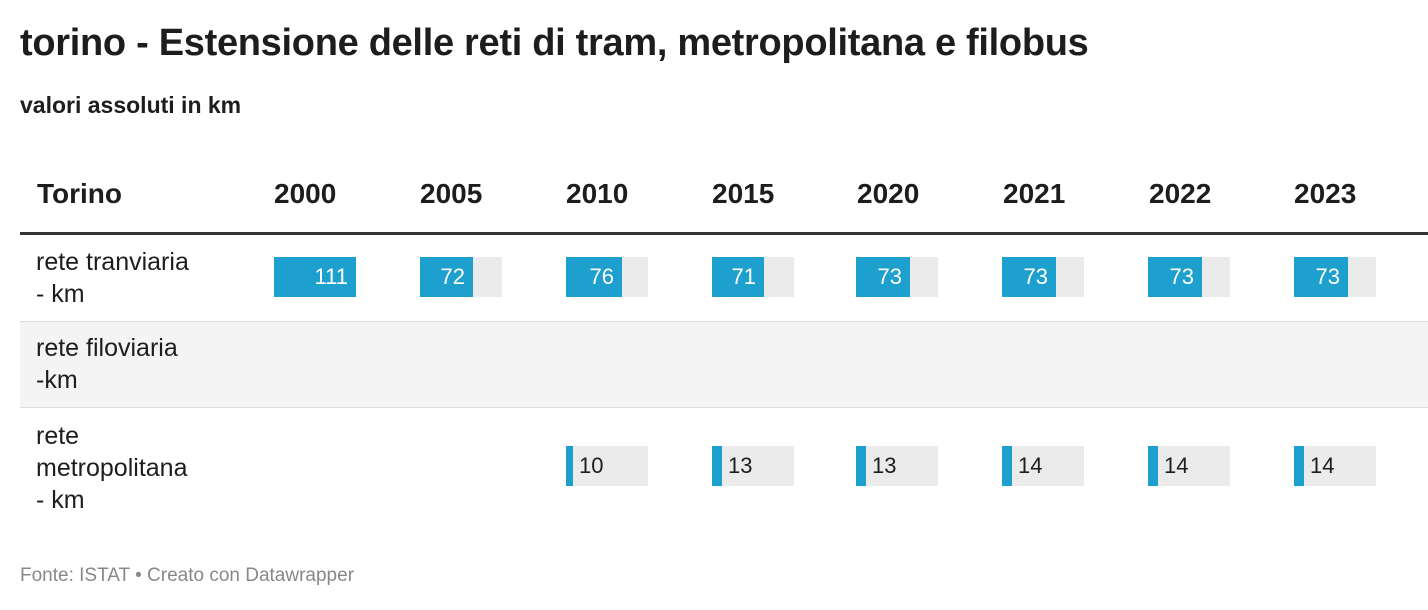 This screenshot has width=1428, height=610. I want to click on column-header-2005: 2005, so click(451, 193).